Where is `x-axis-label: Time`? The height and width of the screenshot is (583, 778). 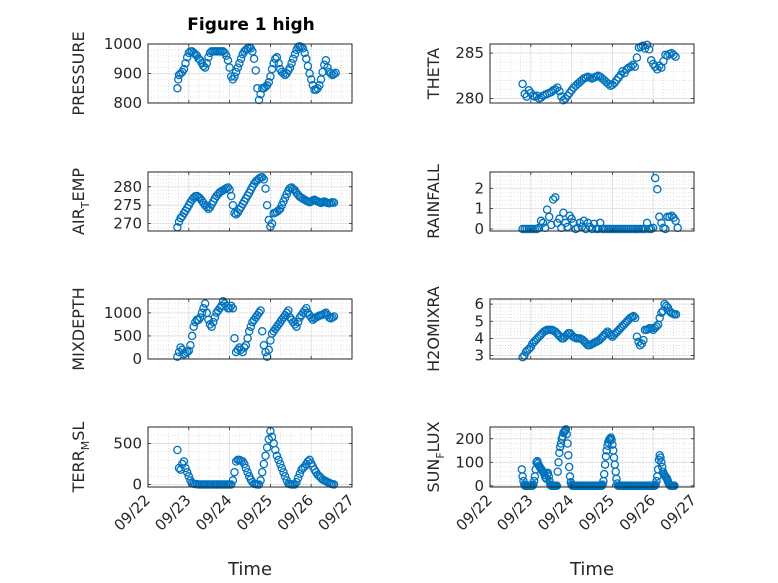
x-axis-label: Time is located at coordinates (249, 569).